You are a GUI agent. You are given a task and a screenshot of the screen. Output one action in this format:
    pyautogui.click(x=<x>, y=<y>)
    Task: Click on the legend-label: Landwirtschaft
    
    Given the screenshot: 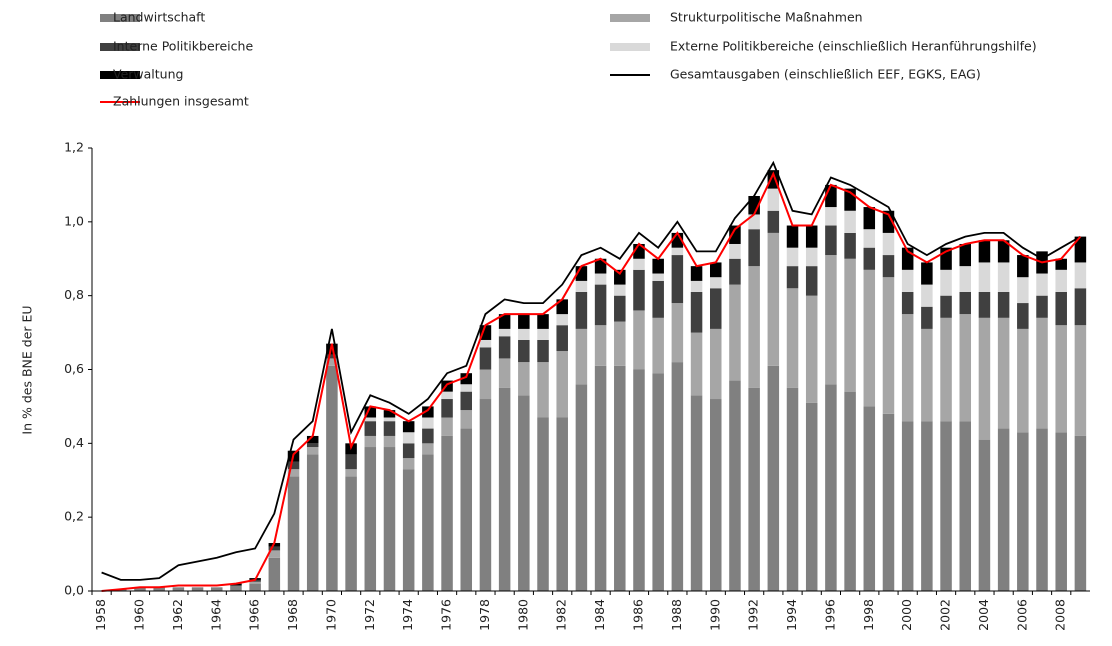 What is the action you would take?
    pyautogui.click(x=159, y=17)
    